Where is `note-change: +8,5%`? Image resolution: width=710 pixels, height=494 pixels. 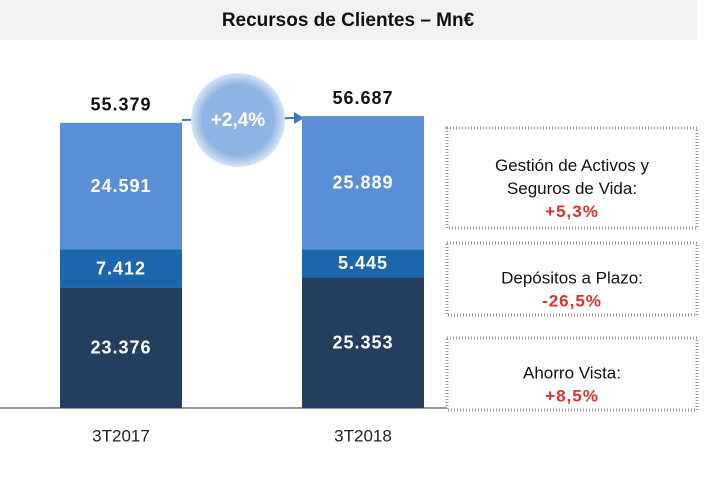
note-change: +8,5% is located at coordinates (572, 395).